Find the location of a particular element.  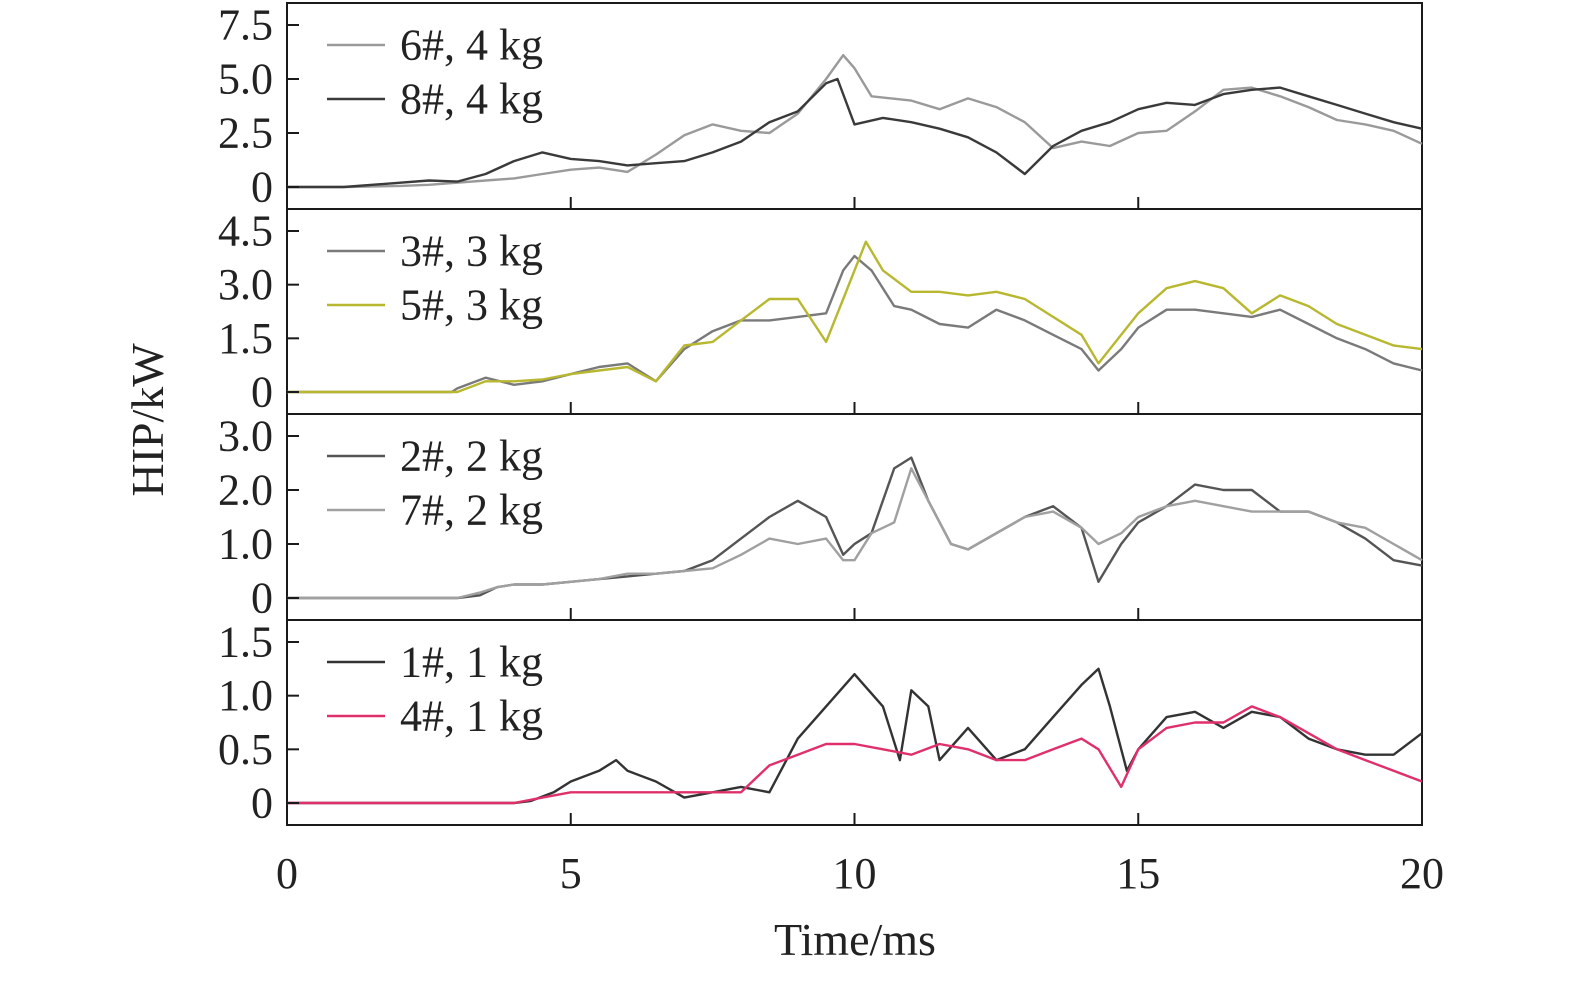

x-tick-label: 0 is located at coordinates (287, 873).